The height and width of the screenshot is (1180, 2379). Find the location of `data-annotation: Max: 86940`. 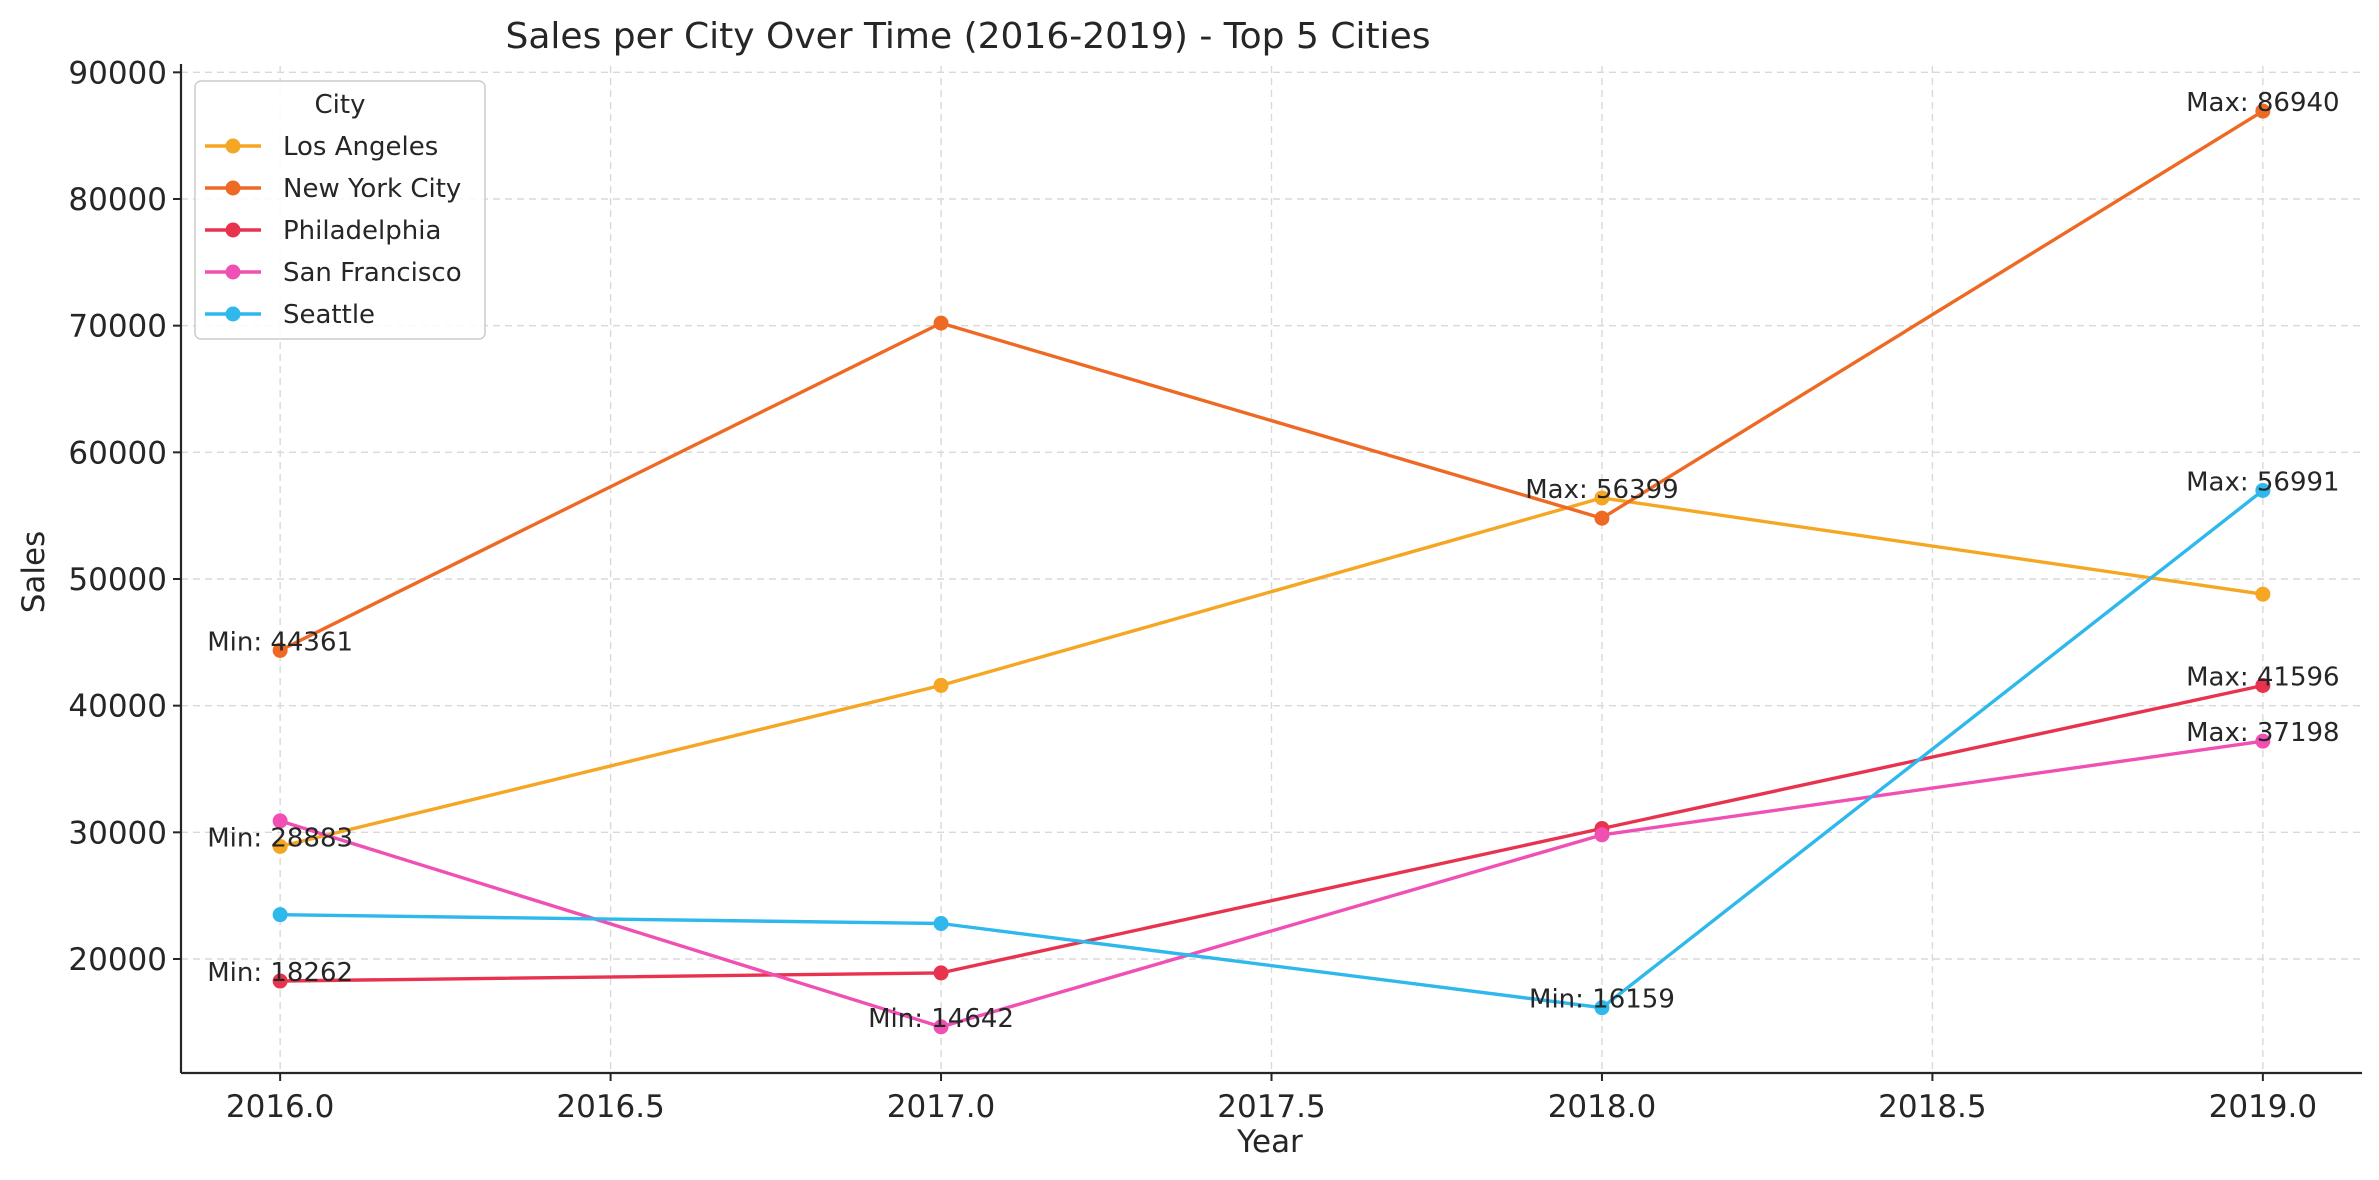

data-annotation: Max: 86940 is located at coordinates (2263, 103).